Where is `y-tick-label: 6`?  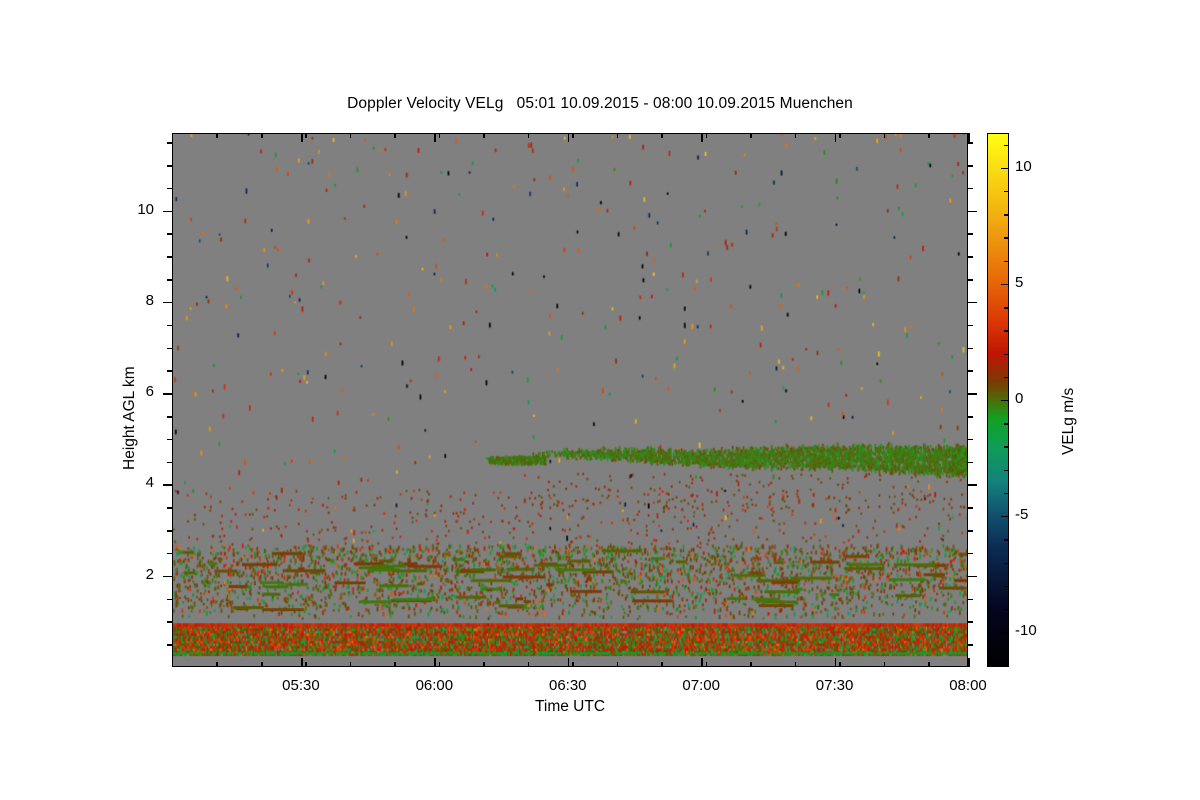
y-tick-label: 6 is located at coordinates (149, 392).